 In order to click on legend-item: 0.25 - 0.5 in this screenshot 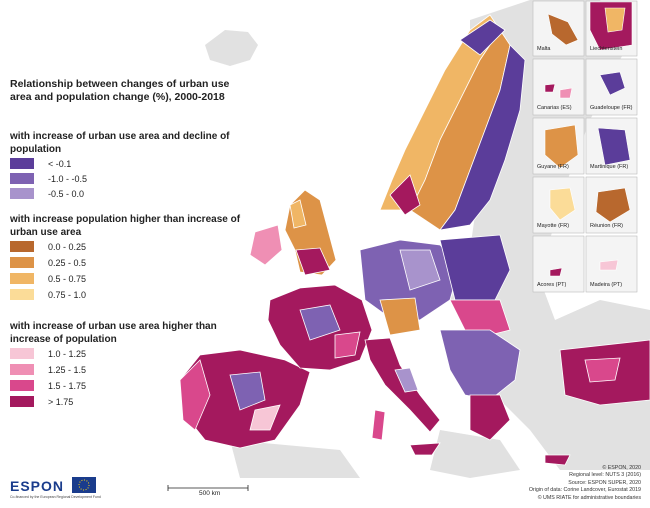, I will do `click(48, 262)`.